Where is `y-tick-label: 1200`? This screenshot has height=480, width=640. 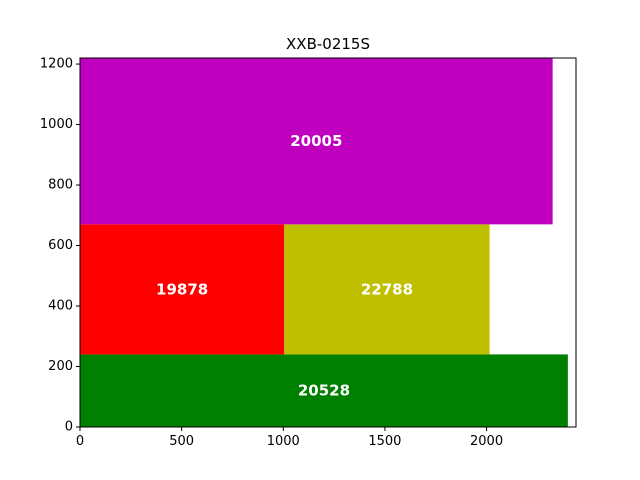
y-tick-label: 1200 is located at coordinates (56, 64).